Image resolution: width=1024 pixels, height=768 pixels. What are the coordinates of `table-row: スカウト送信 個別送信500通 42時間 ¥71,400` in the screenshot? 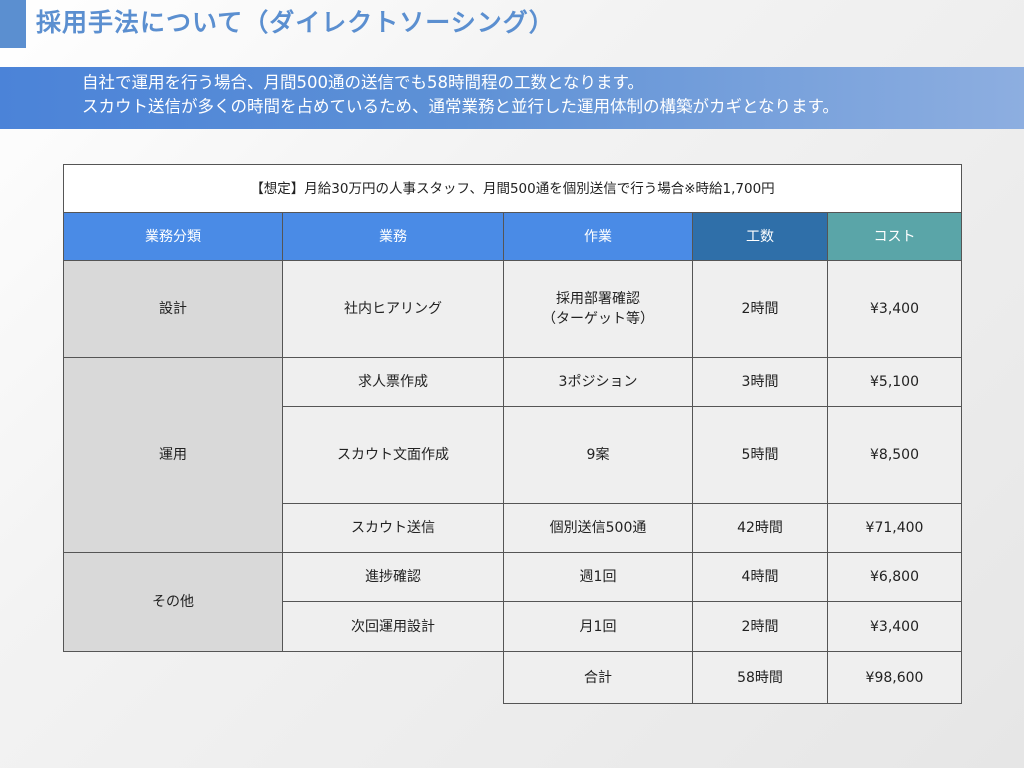 It's located at (513, 528).